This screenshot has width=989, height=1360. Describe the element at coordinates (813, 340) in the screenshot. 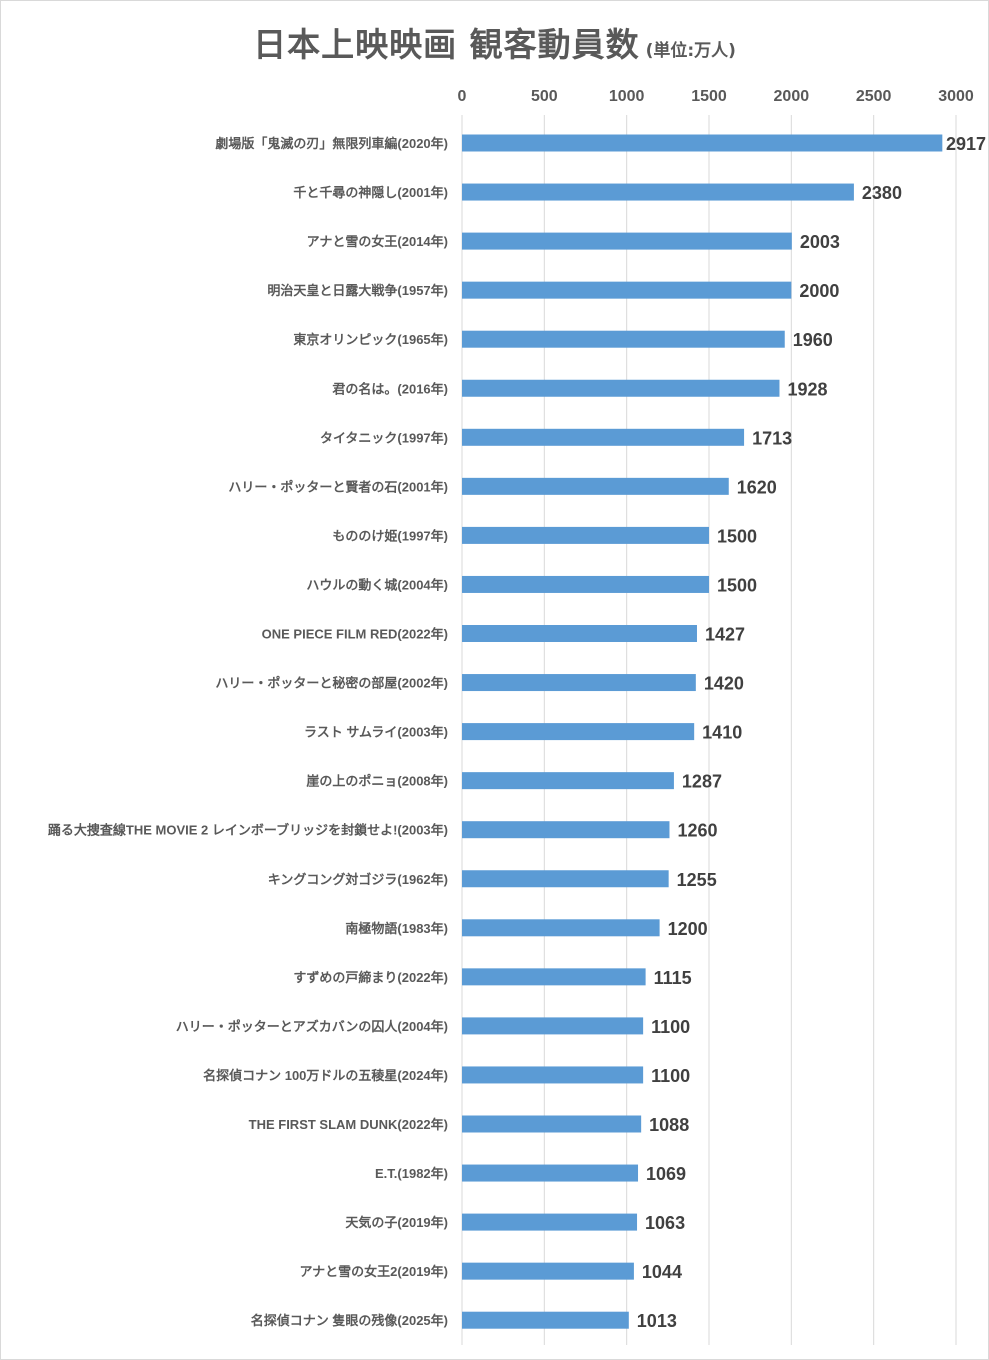

I see `data-label: 1960` at that location.